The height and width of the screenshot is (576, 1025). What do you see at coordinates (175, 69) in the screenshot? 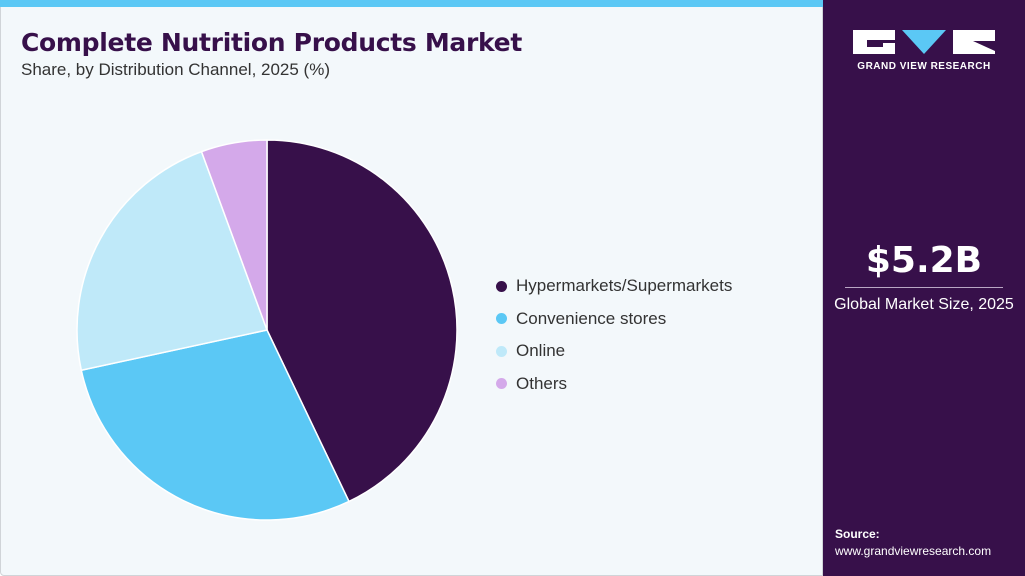
I see `chart-subtitle: Share, by Distribution Channel, 2025 (%)` at bounding box center [175, 69].